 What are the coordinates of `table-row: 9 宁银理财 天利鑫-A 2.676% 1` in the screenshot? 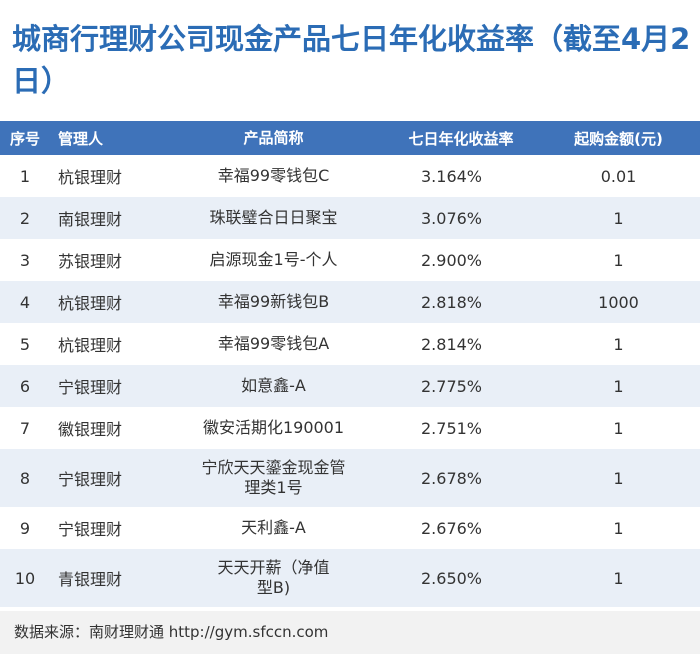 It's located at (350, 528).